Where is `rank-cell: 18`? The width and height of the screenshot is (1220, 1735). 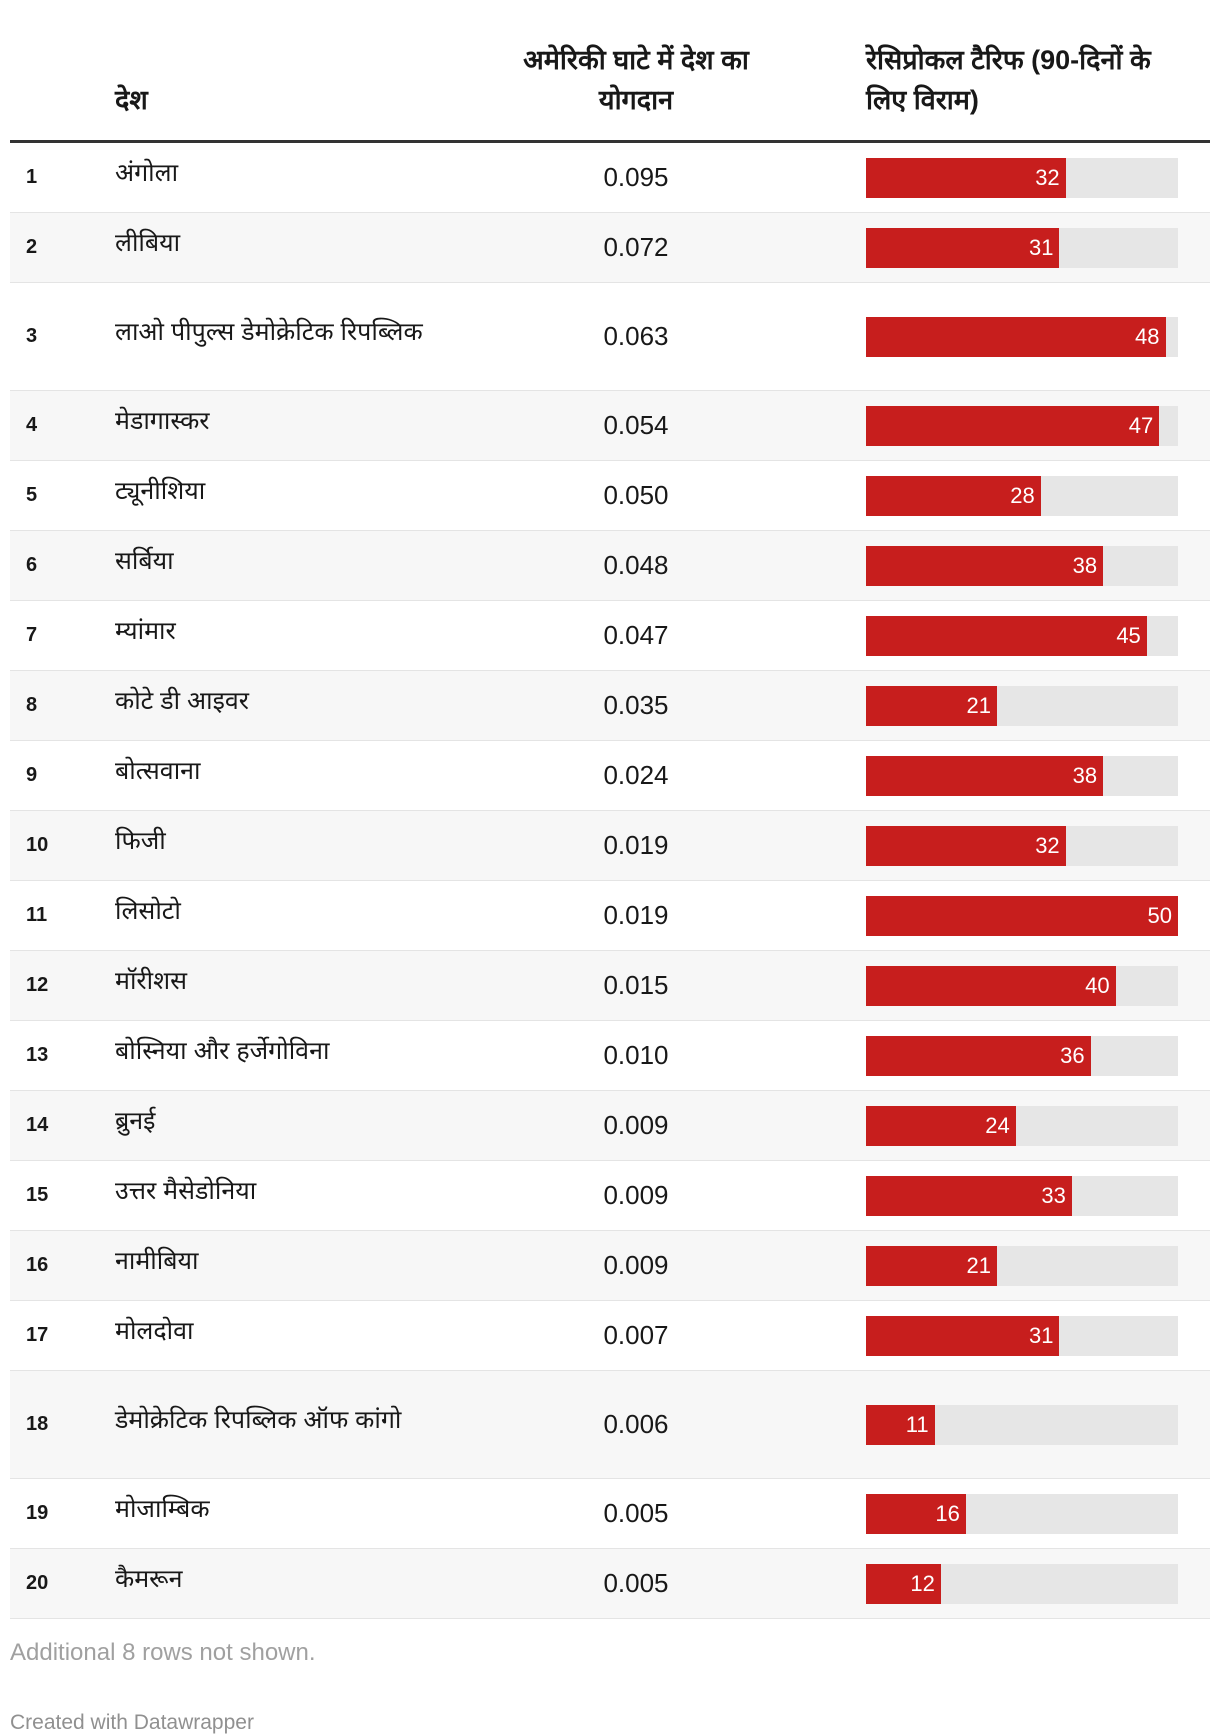
rank-cell: 18 is located at coordinates (62, 1424).